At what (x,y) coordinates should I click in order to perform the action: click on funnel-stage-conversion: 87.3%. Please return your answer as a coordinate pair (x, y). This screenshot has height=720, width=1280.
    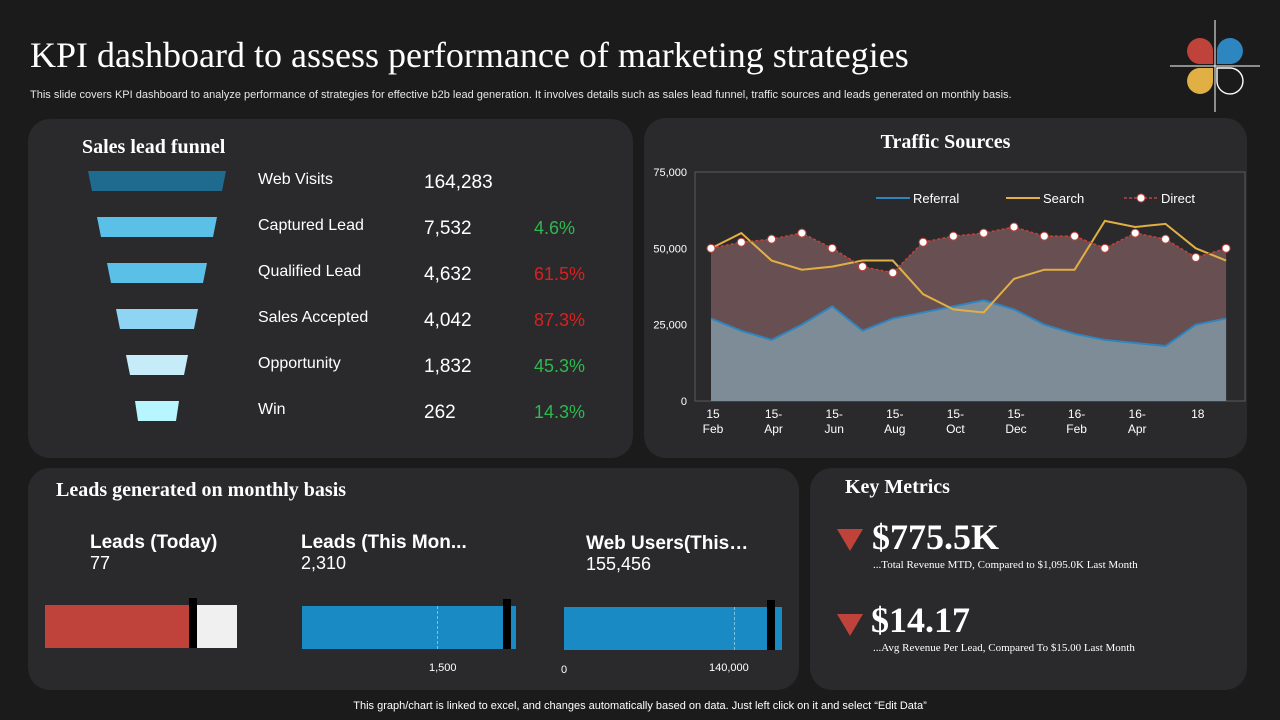
    Looking at the image, I should click on (560, 320).